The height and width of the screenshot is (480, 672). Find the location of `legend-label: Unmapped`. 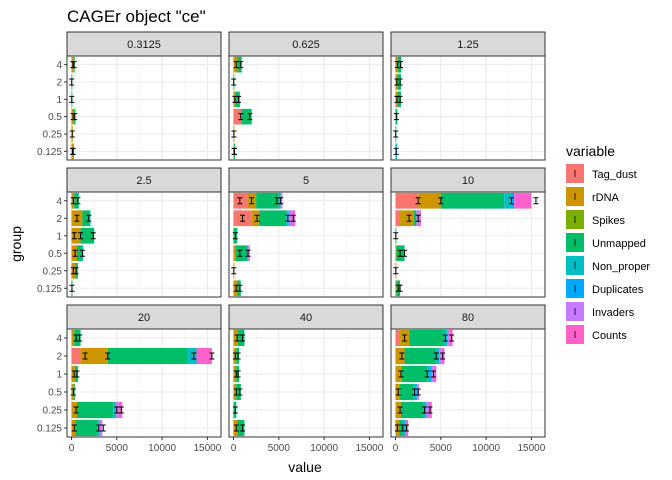

legend-label: Unmapped is located at coordinates (619, 244).